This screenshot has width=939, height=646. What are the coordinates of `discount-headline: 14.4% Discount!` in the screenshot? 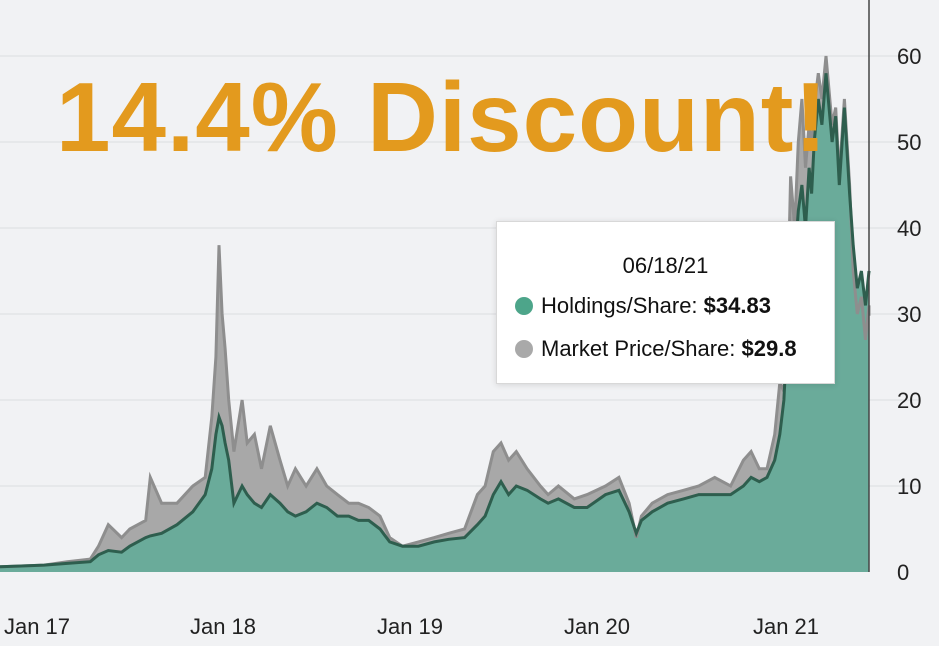 It's located at (442, 117).